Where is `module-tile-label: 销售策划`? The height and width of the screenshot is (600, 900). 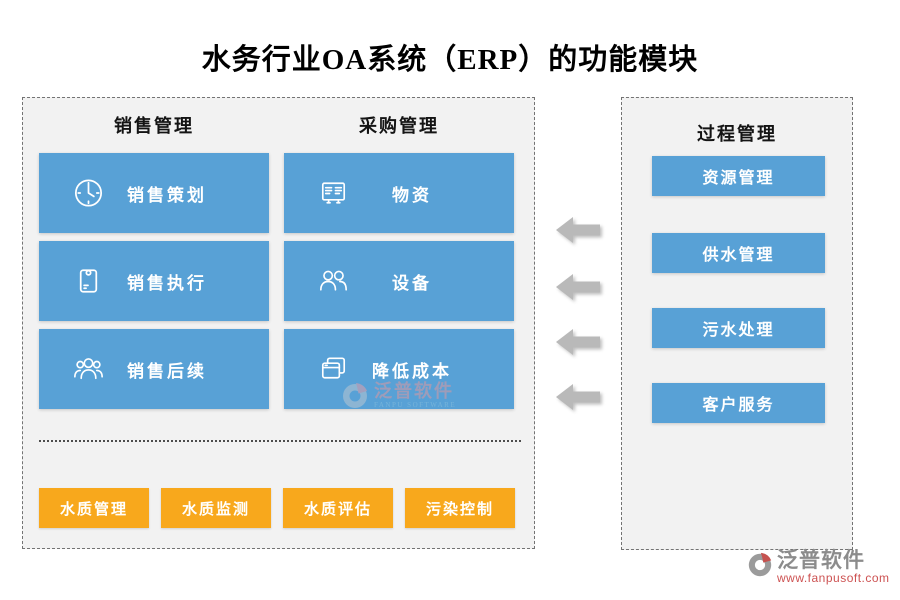 module-tile-label: 销售策划 is located at coordinates (167, 195).